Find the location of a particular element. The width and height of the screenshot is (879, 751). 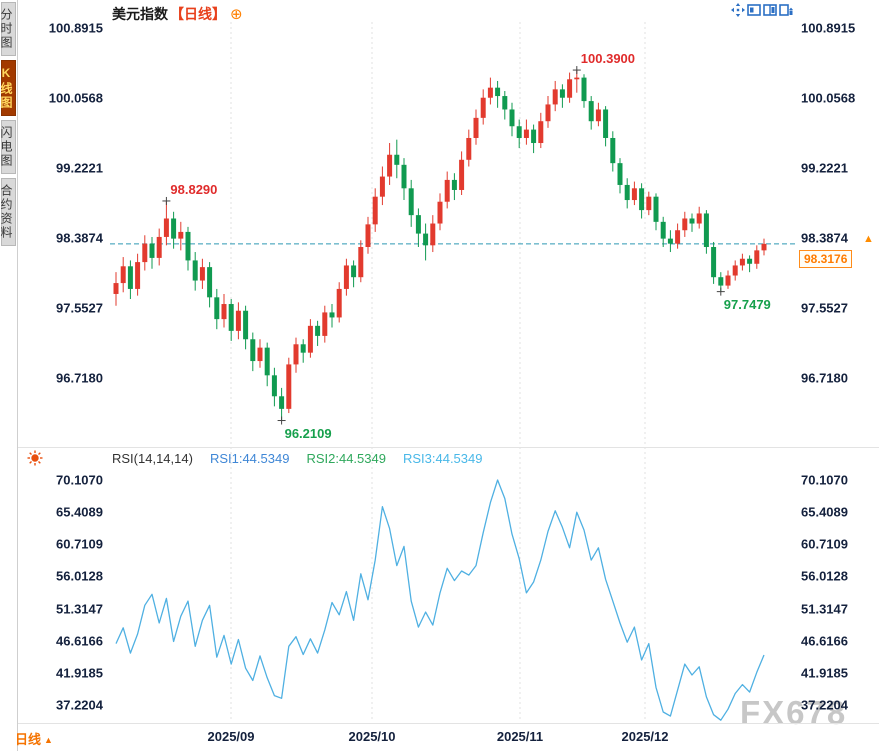

date-axis-label: 2025/10 is located at coordinates (372, 736).